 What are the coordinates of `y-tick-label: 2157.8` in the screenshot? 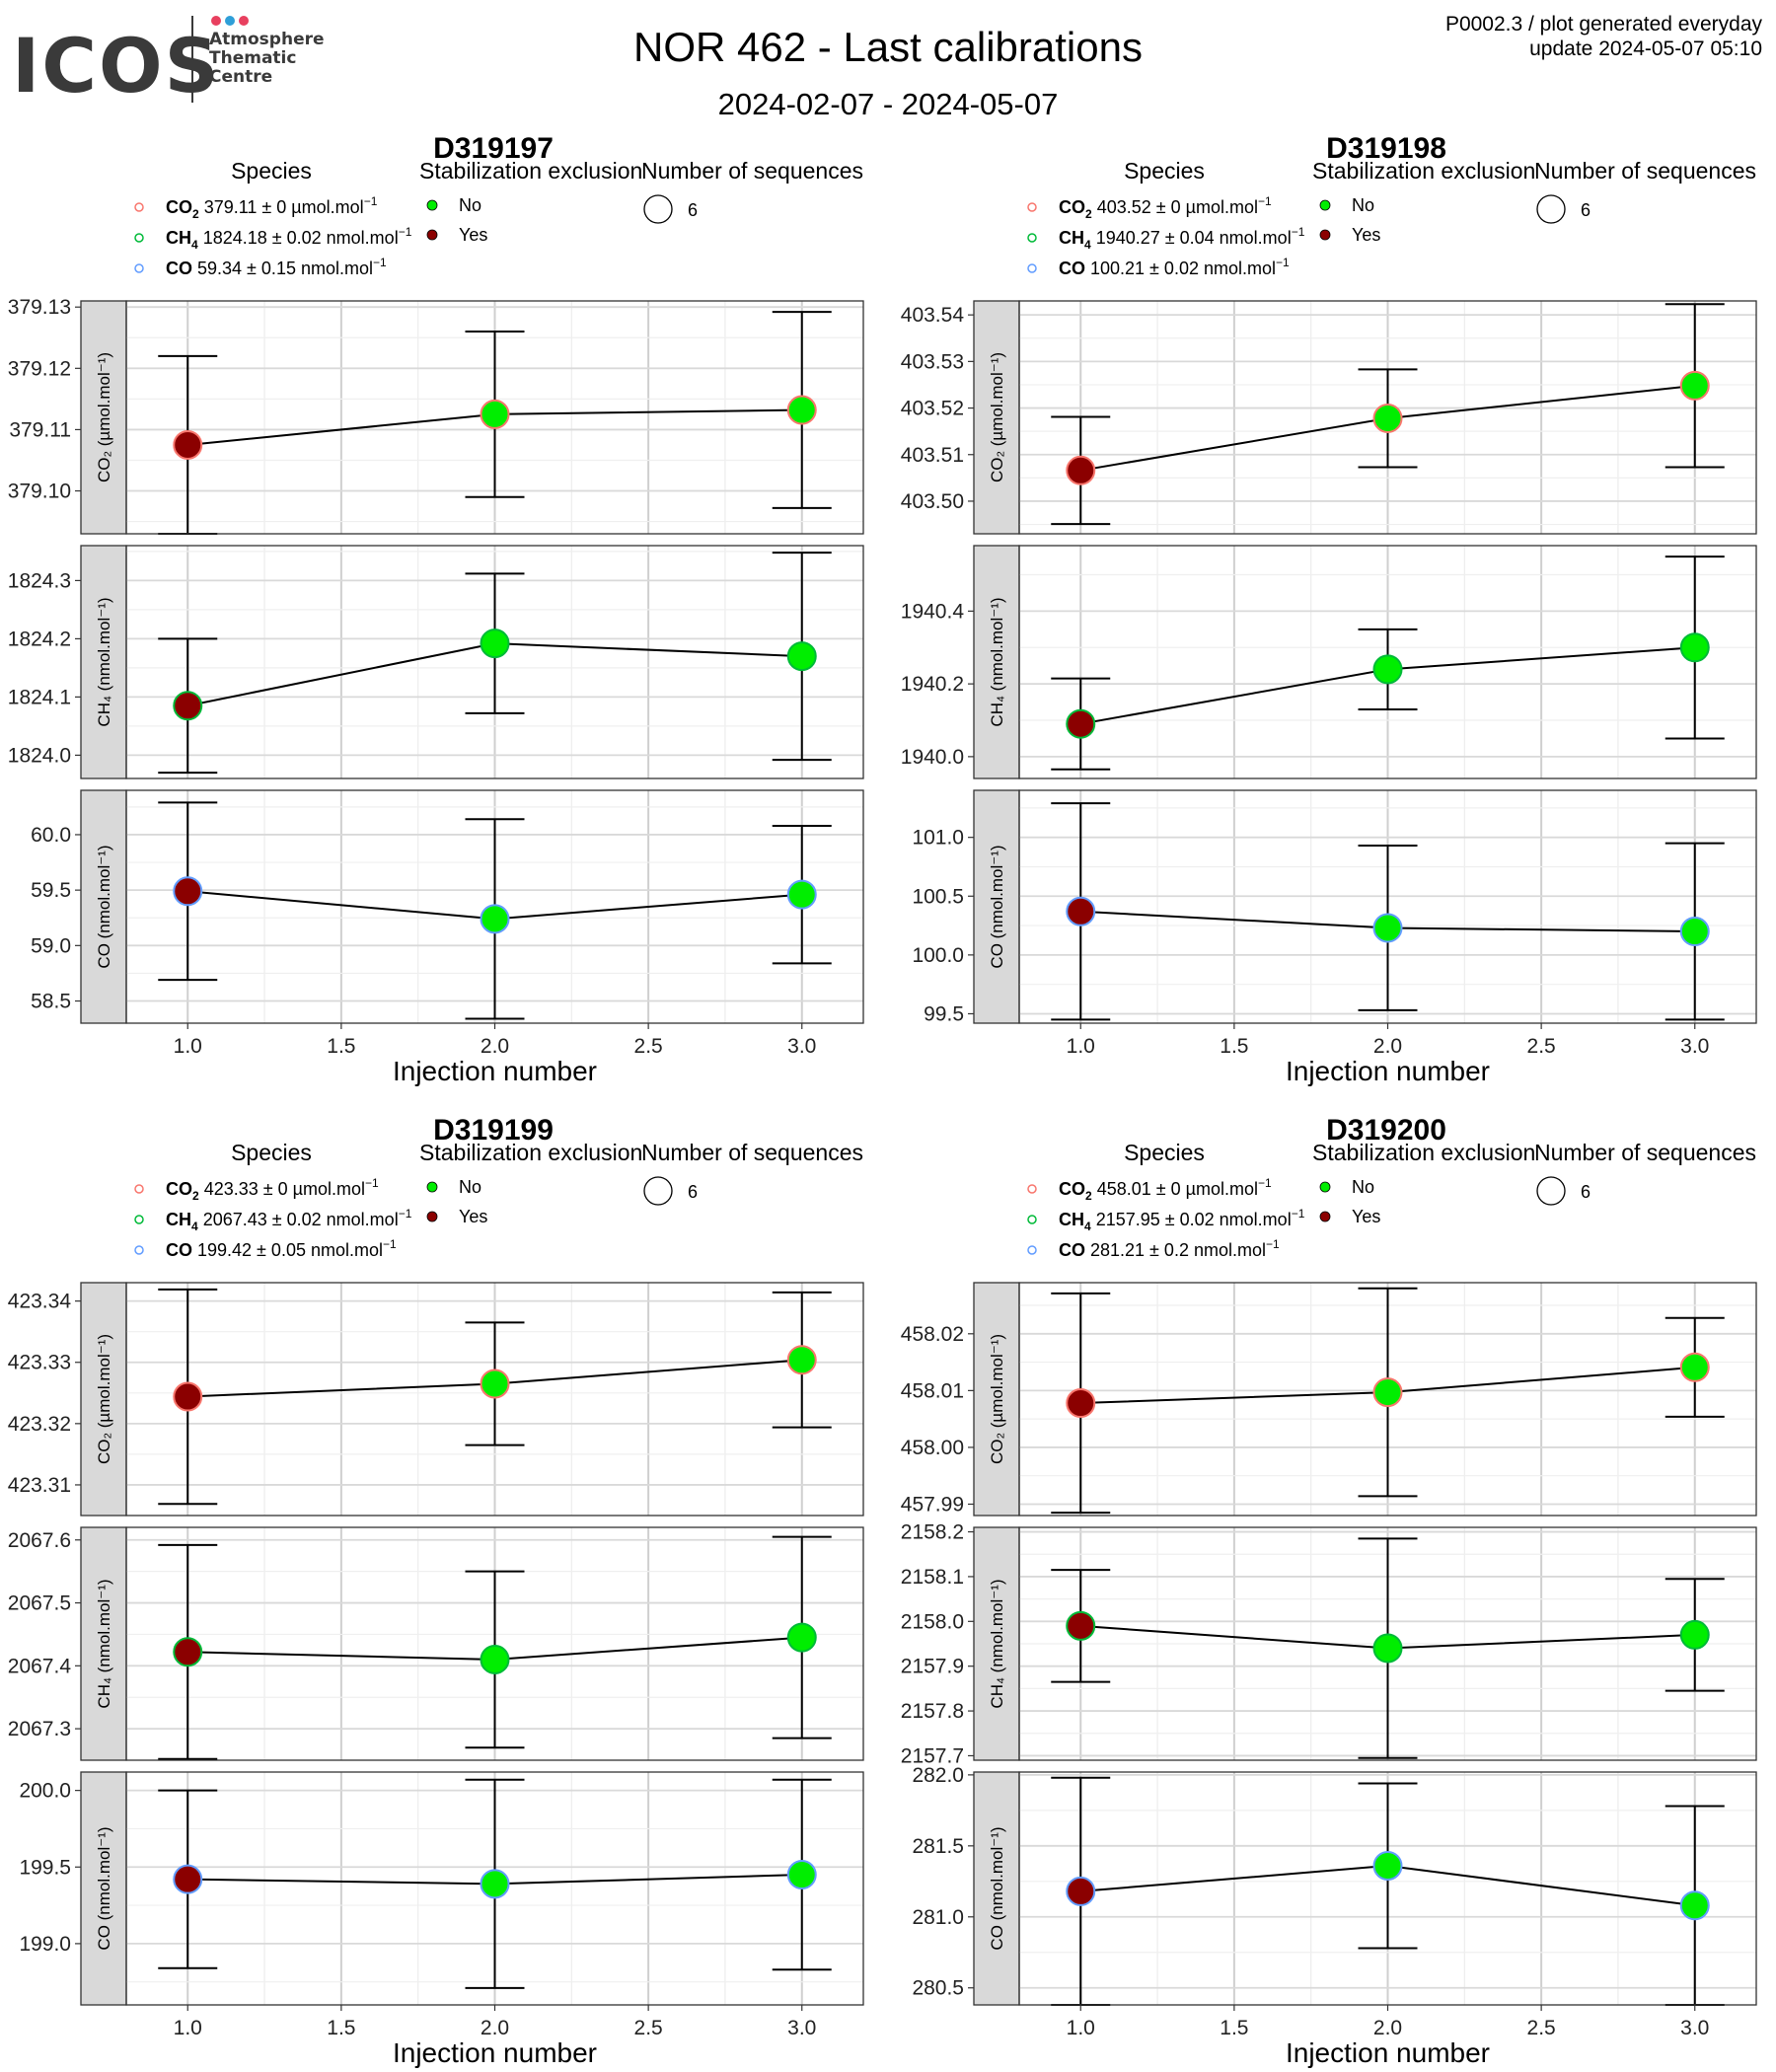 It's located at (933, 1712).